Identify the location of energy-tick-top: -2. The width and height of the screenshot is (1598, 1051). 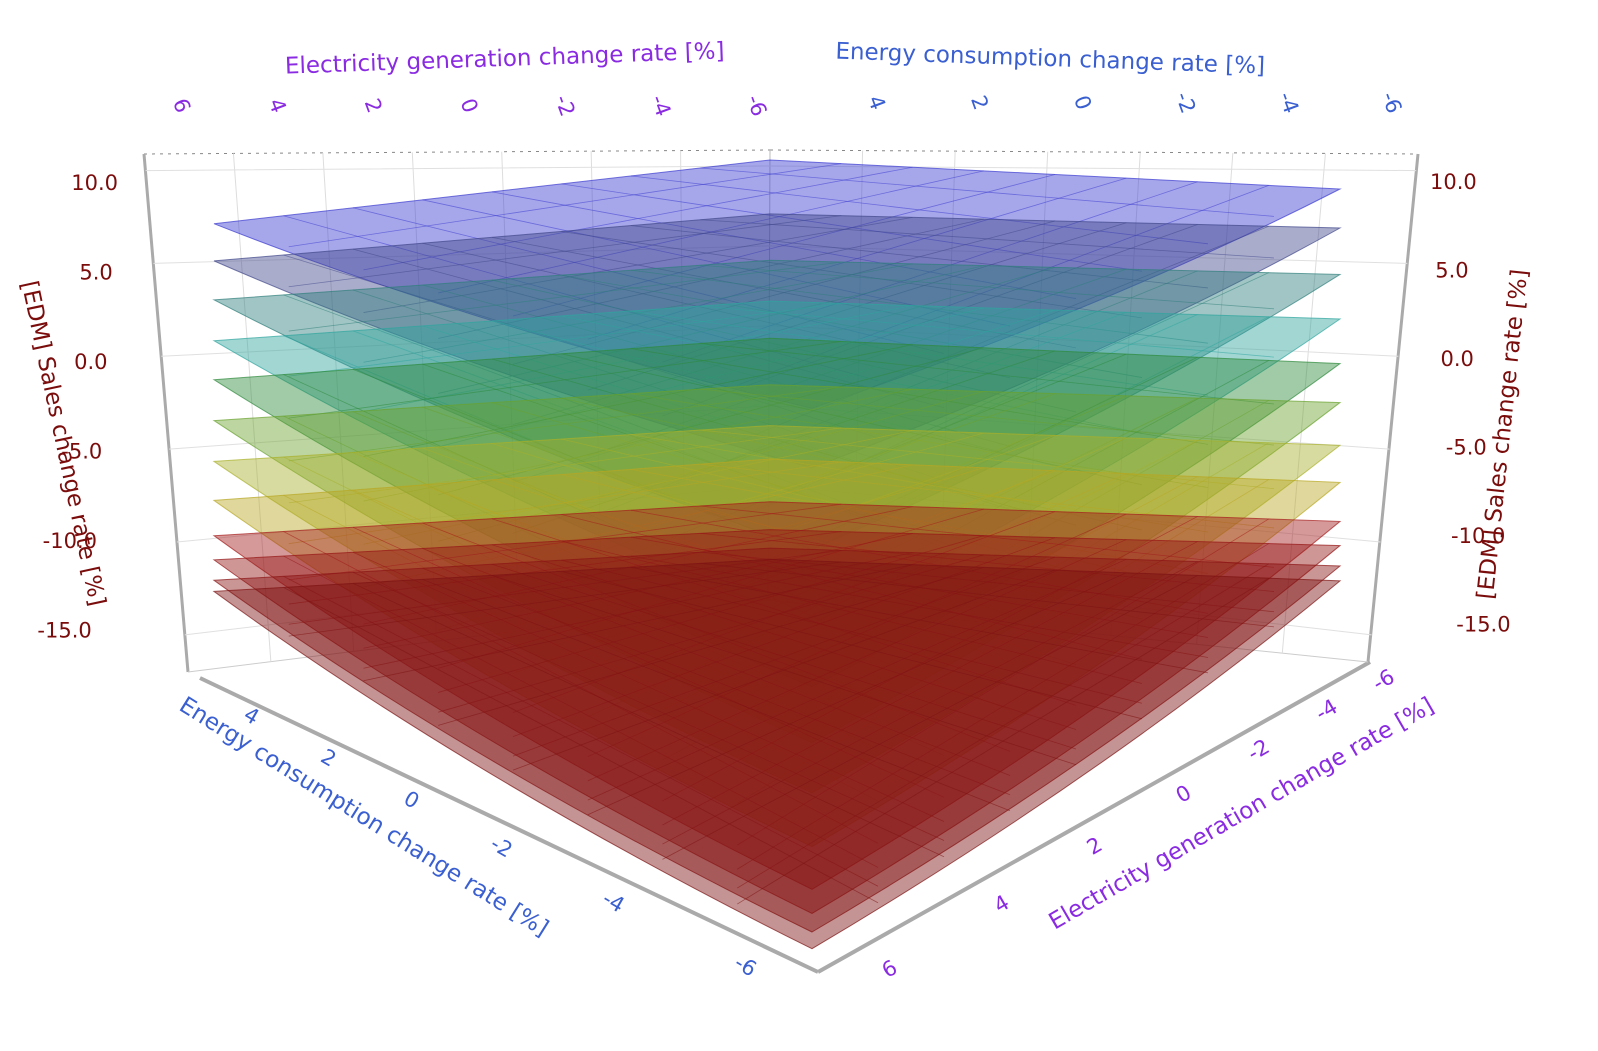
(1186, 103).